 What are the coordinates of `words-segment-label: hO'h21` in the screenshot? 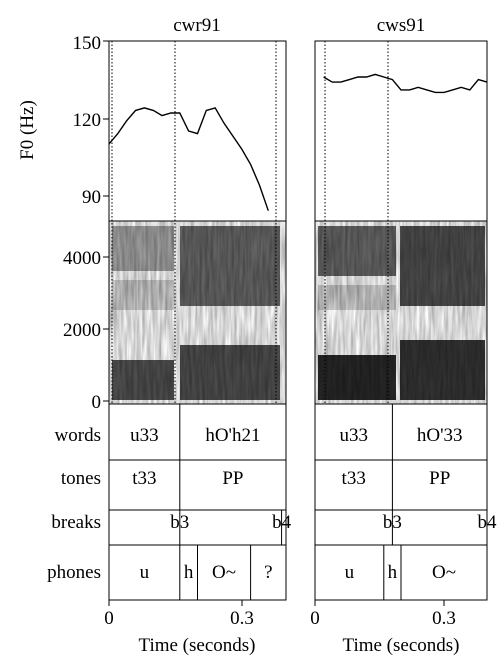 It's located at (232, 435).